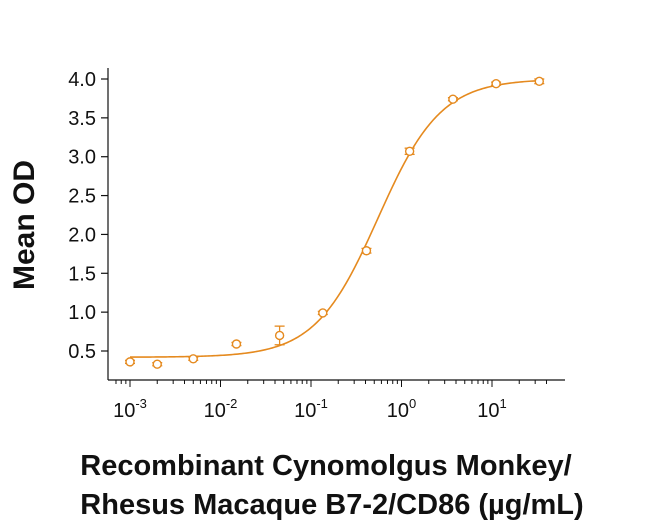 The image size is (650, 528). Describe the element at coordinates (82, 274) in the screenshot. I see `y-tick-label: 1.5` at that location.